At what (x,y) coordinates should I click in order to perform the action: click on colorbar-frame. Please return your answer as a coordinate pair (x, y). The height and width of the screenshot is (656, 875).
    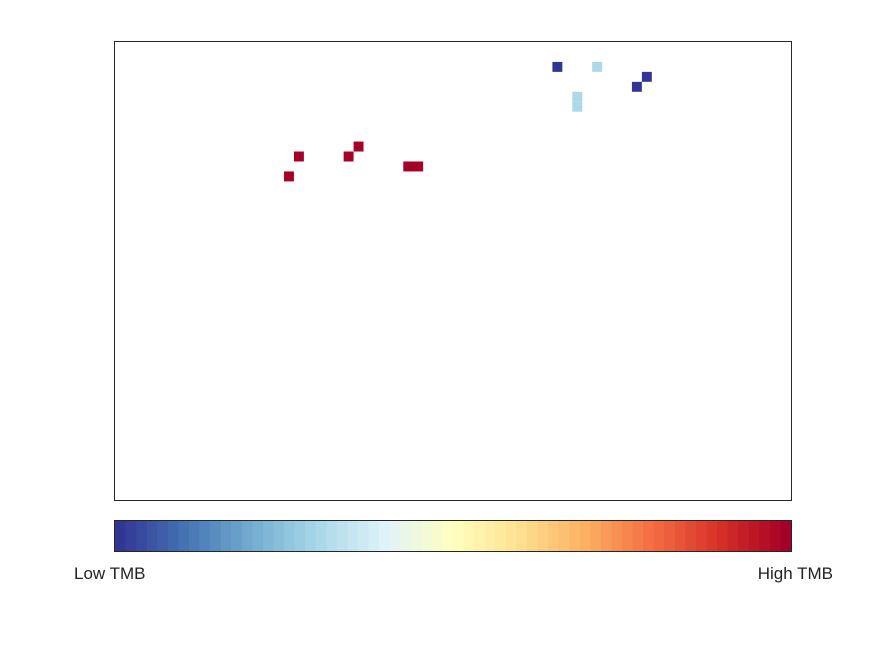
    Looking at the image, I should click on (453, 536).